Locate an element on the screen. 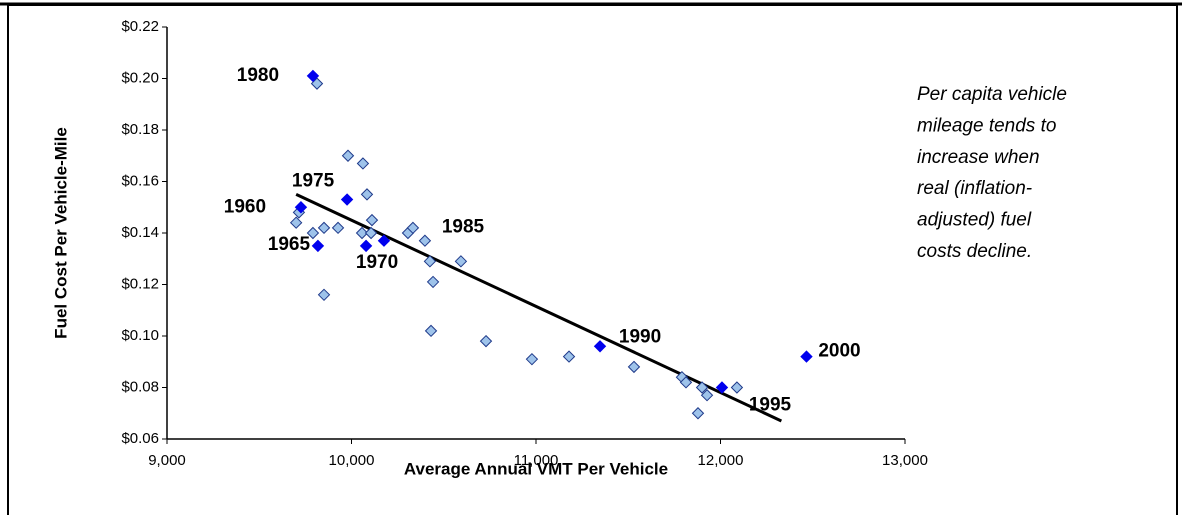  y-tick-label: $0.20 is located at coordinates (140, 77).